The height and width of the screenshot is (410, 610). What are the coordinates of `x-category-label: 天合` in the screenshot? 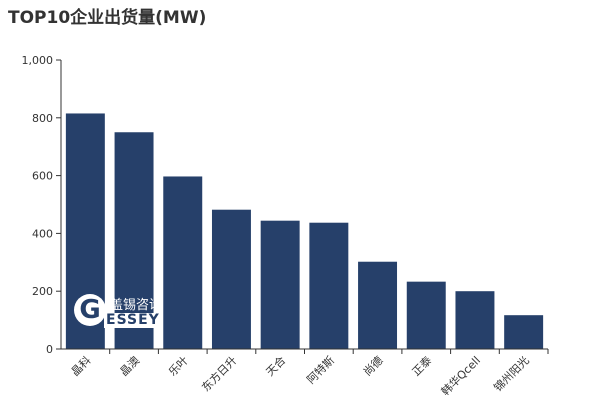 It's located at (275, 365).